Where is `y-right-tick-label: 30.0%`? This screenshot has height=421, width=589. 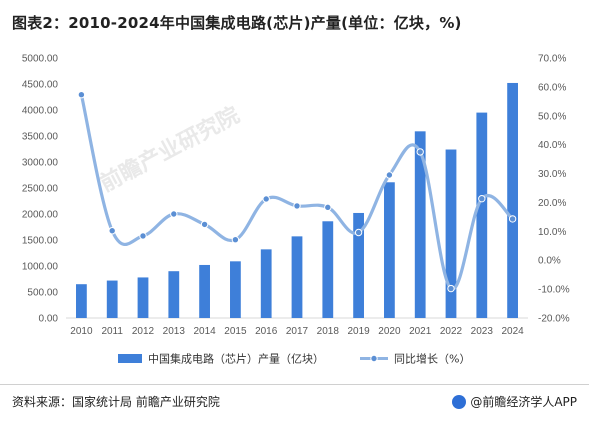
y-right-tick-label: 30.0% is located at coordinates (552, 174).